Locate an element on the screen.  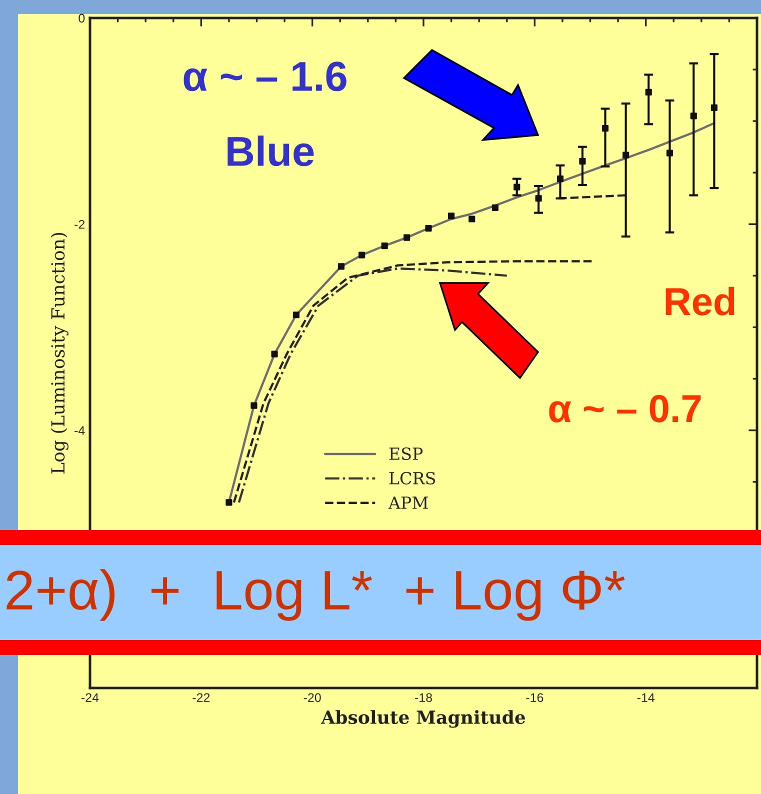
y-axis-title: Log (Luminosity Function) is located at coordinates (59, 353).